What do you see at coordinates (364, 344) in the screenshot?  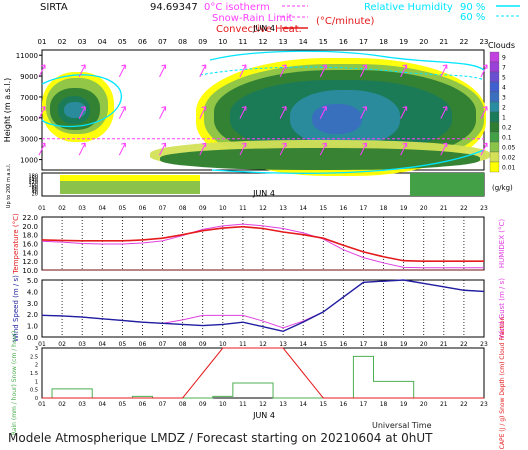 I see `wind-x-tick-label: 17` at bounding box center [364, 344].